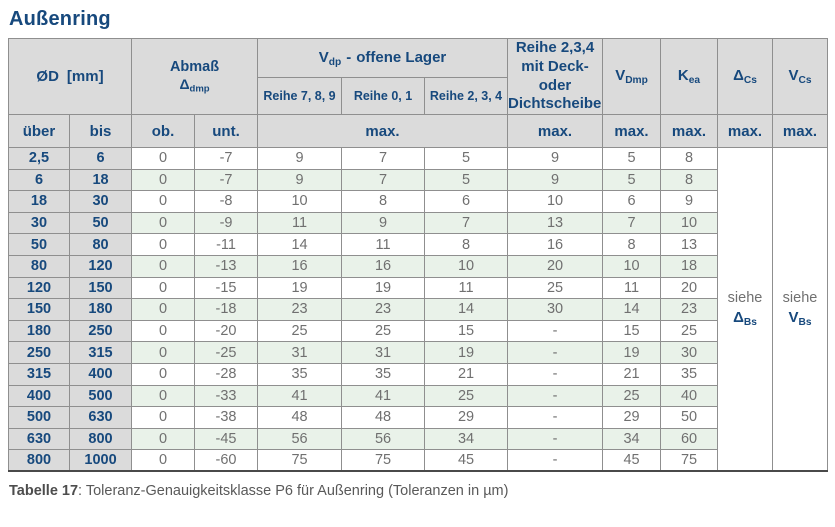  What do you see at coordinates (226, 460) in the screenshot?
I see `value-cell: -60` at bounding box center [226, 460].